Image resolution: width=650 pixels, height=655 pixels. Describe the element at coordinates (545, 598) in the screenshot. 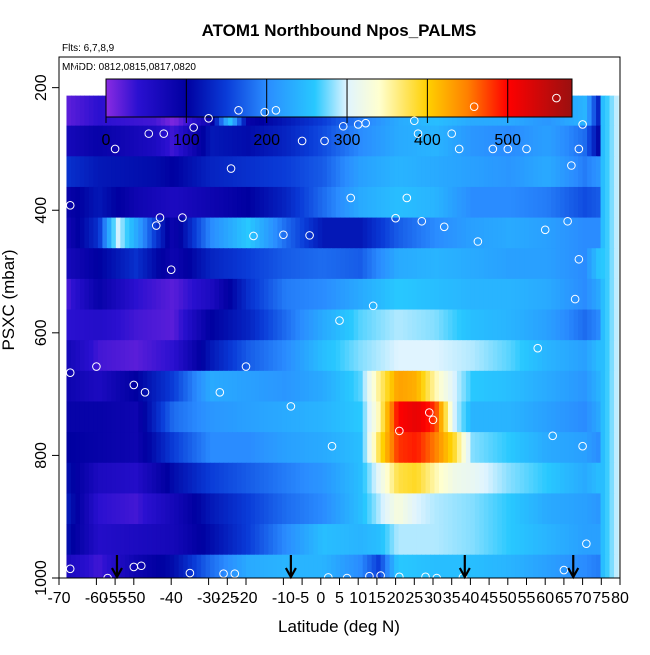

I see `x-tick-label: 60` at that location.